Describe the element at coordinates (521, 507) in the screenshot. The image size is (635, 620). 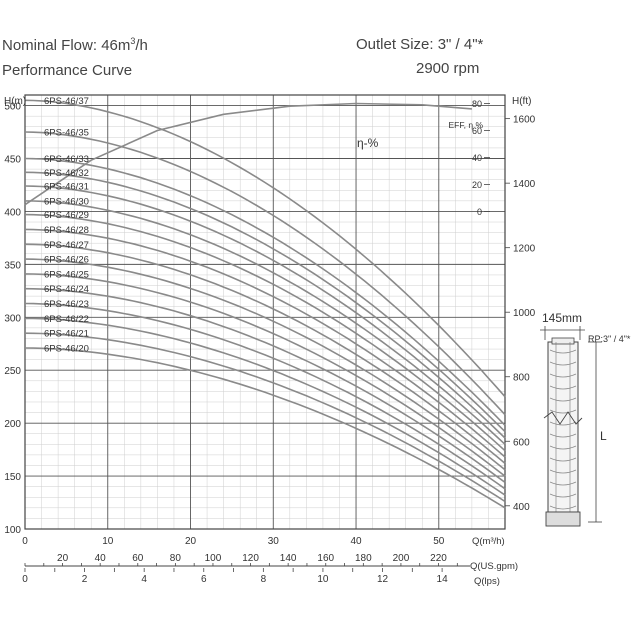
I see `right-tick-label: 400` at that location.